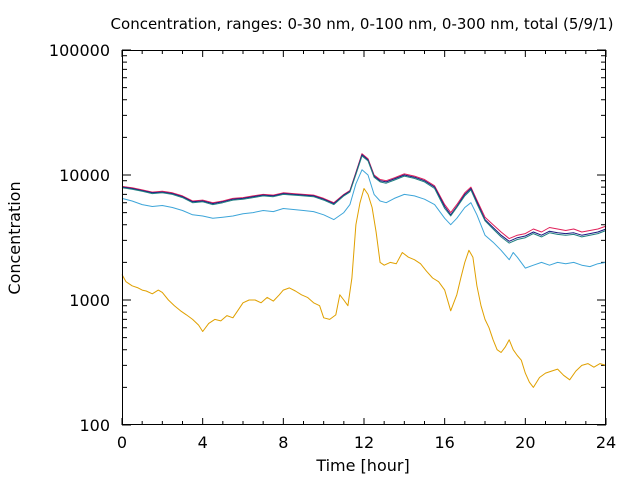 Image resolution: width=640 pixels, height=480 pixels. What do you see at coordinates (122, 442) in the screenshot?
I see `x-tick-label: 0` at bounding box center [122, 442].